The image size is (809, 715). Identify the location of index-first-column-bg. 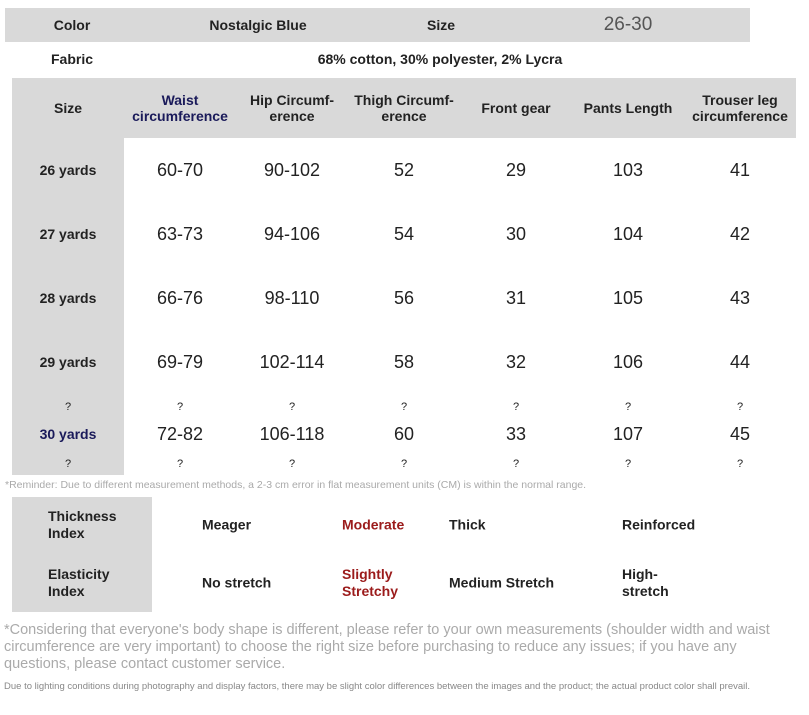
(82, 554).